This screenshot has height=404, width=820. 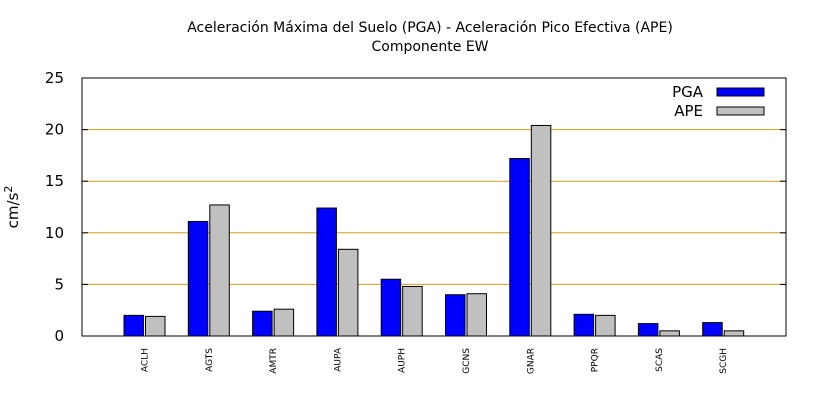 I want to click on x-tick-label: SCAS, so click(x=660, y=360).